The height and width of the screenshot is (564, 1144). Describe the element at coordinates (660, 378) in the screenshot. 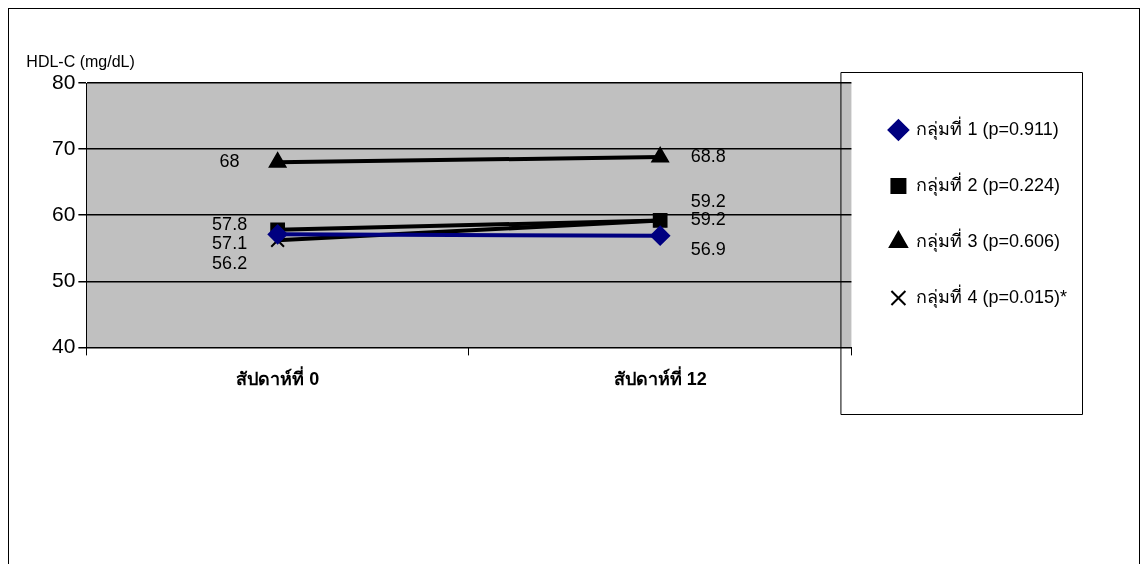

I see `x-tick-label: สัปดาห์ที่ 12` at that location.